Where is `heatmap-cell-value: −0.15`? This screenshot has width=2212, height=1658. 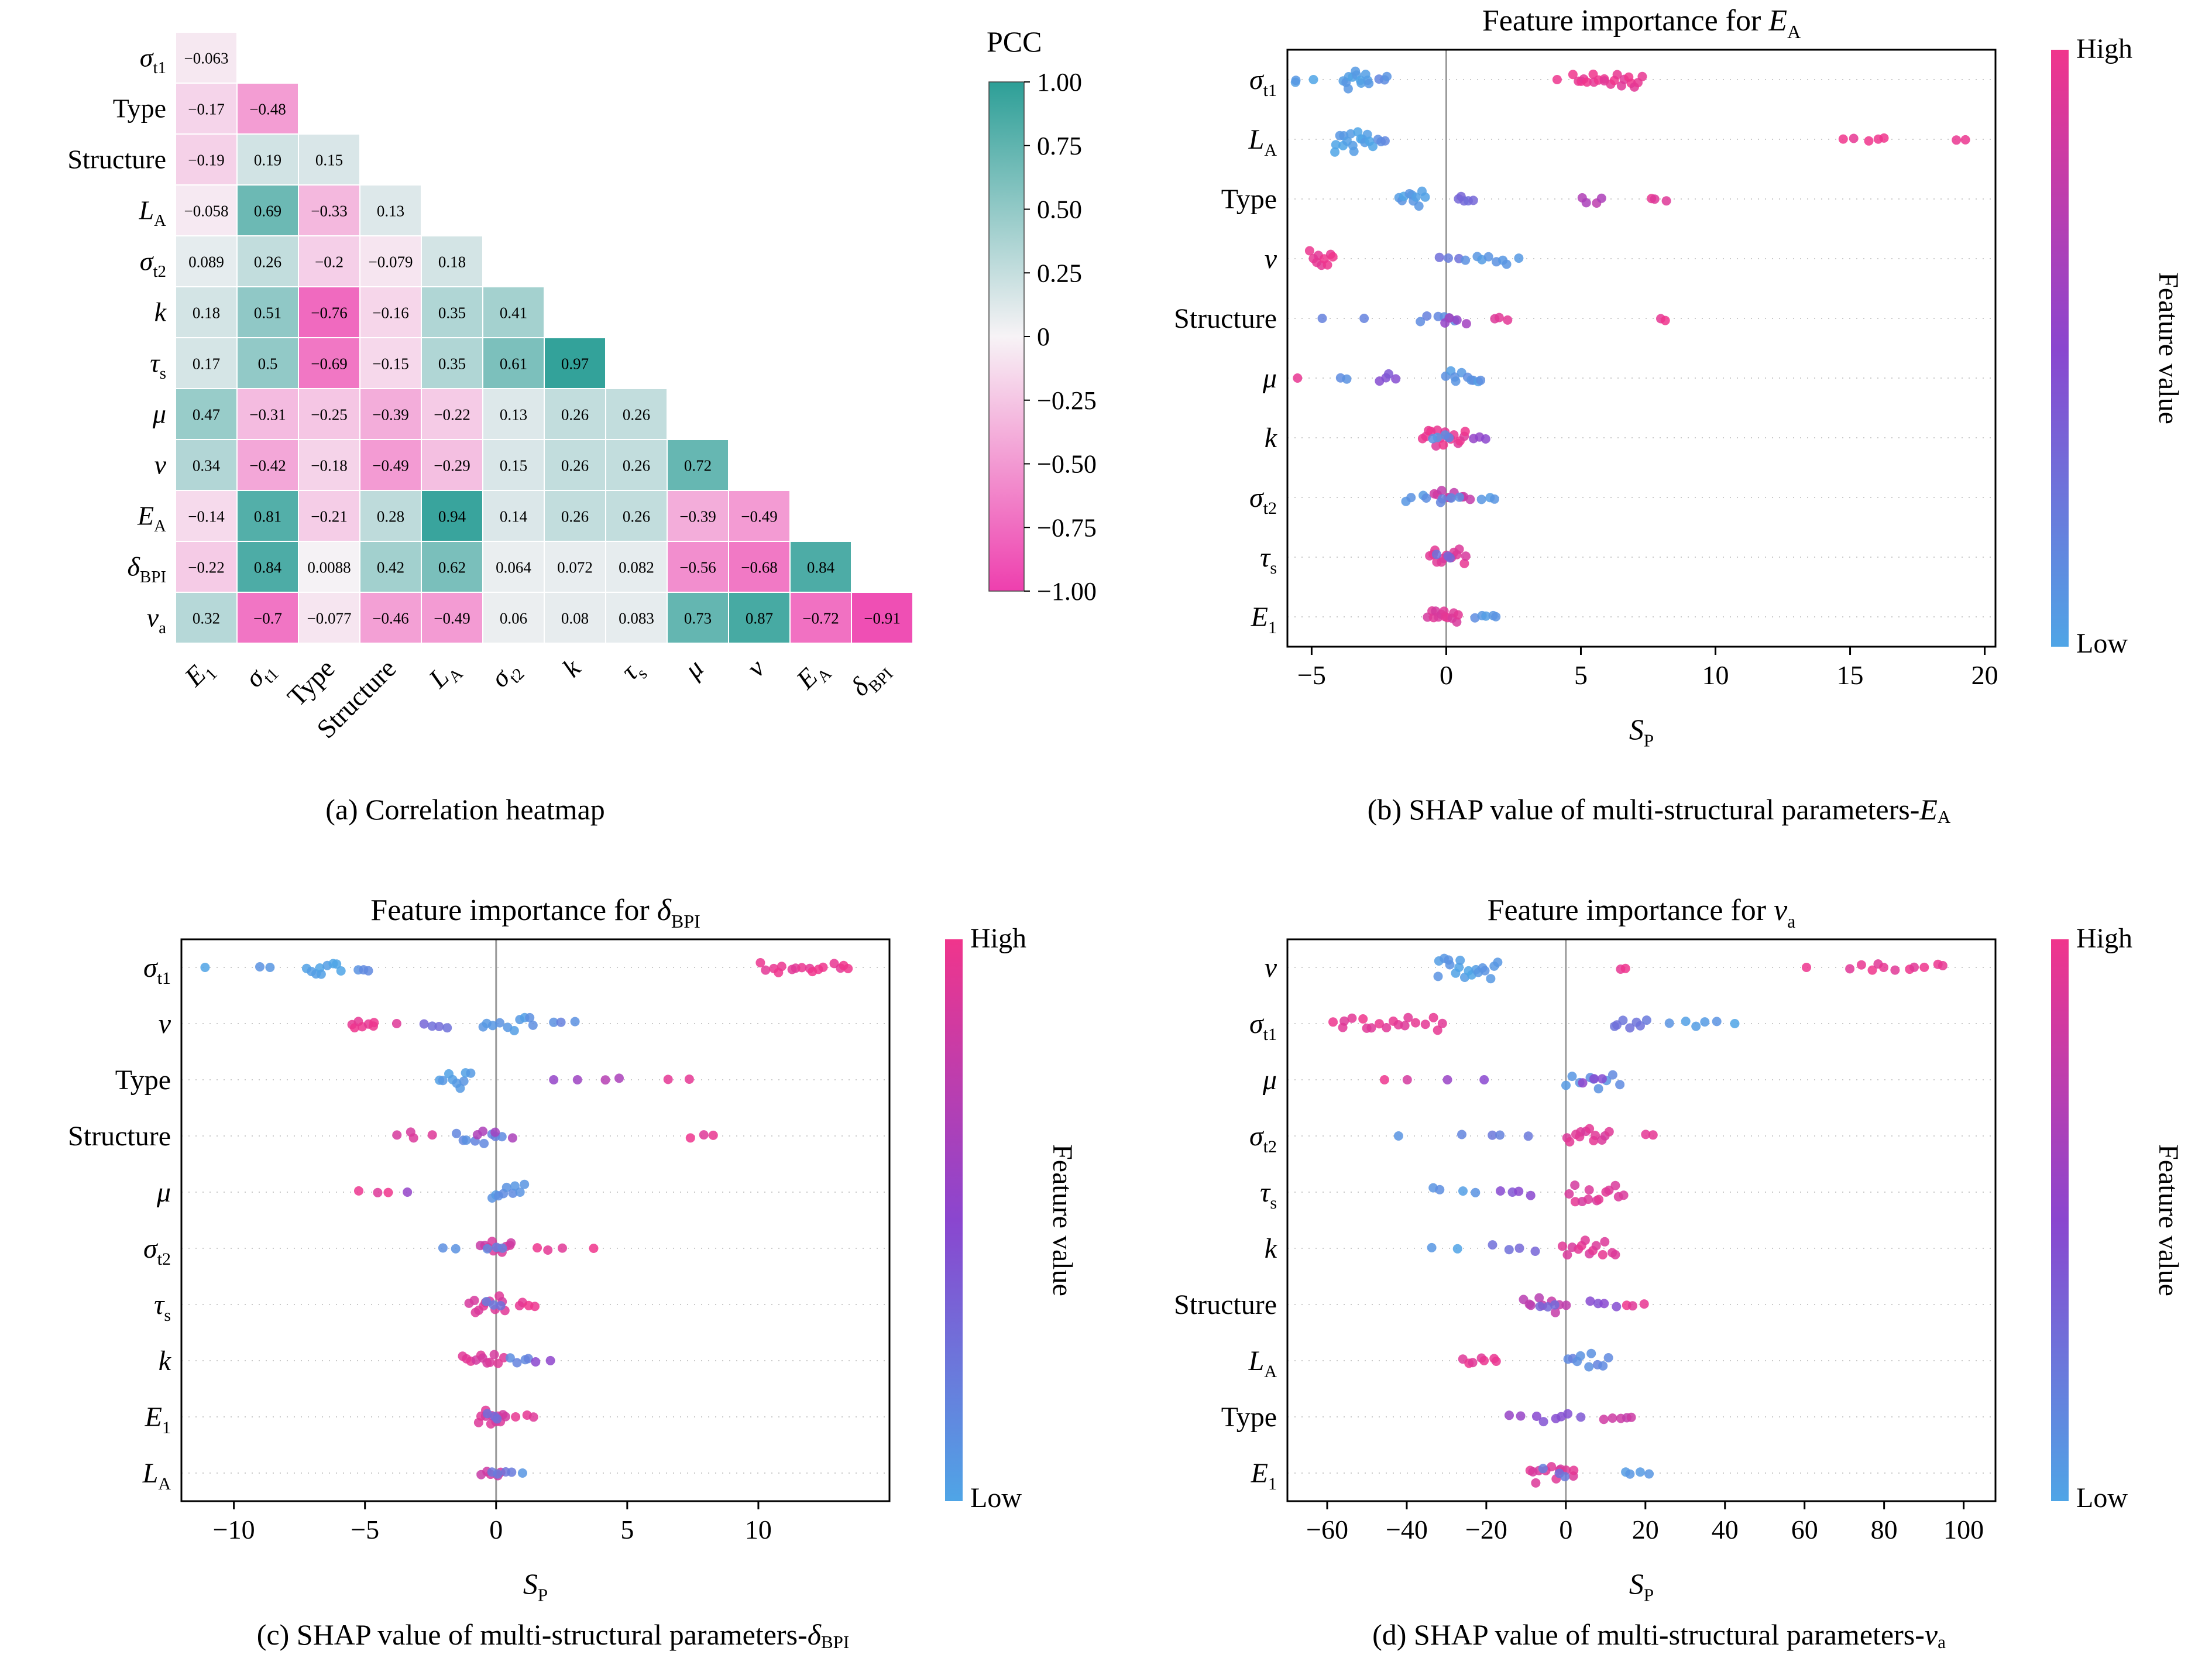
heatmap-cell-value: −0.15 is located at coordinates (390, 364).